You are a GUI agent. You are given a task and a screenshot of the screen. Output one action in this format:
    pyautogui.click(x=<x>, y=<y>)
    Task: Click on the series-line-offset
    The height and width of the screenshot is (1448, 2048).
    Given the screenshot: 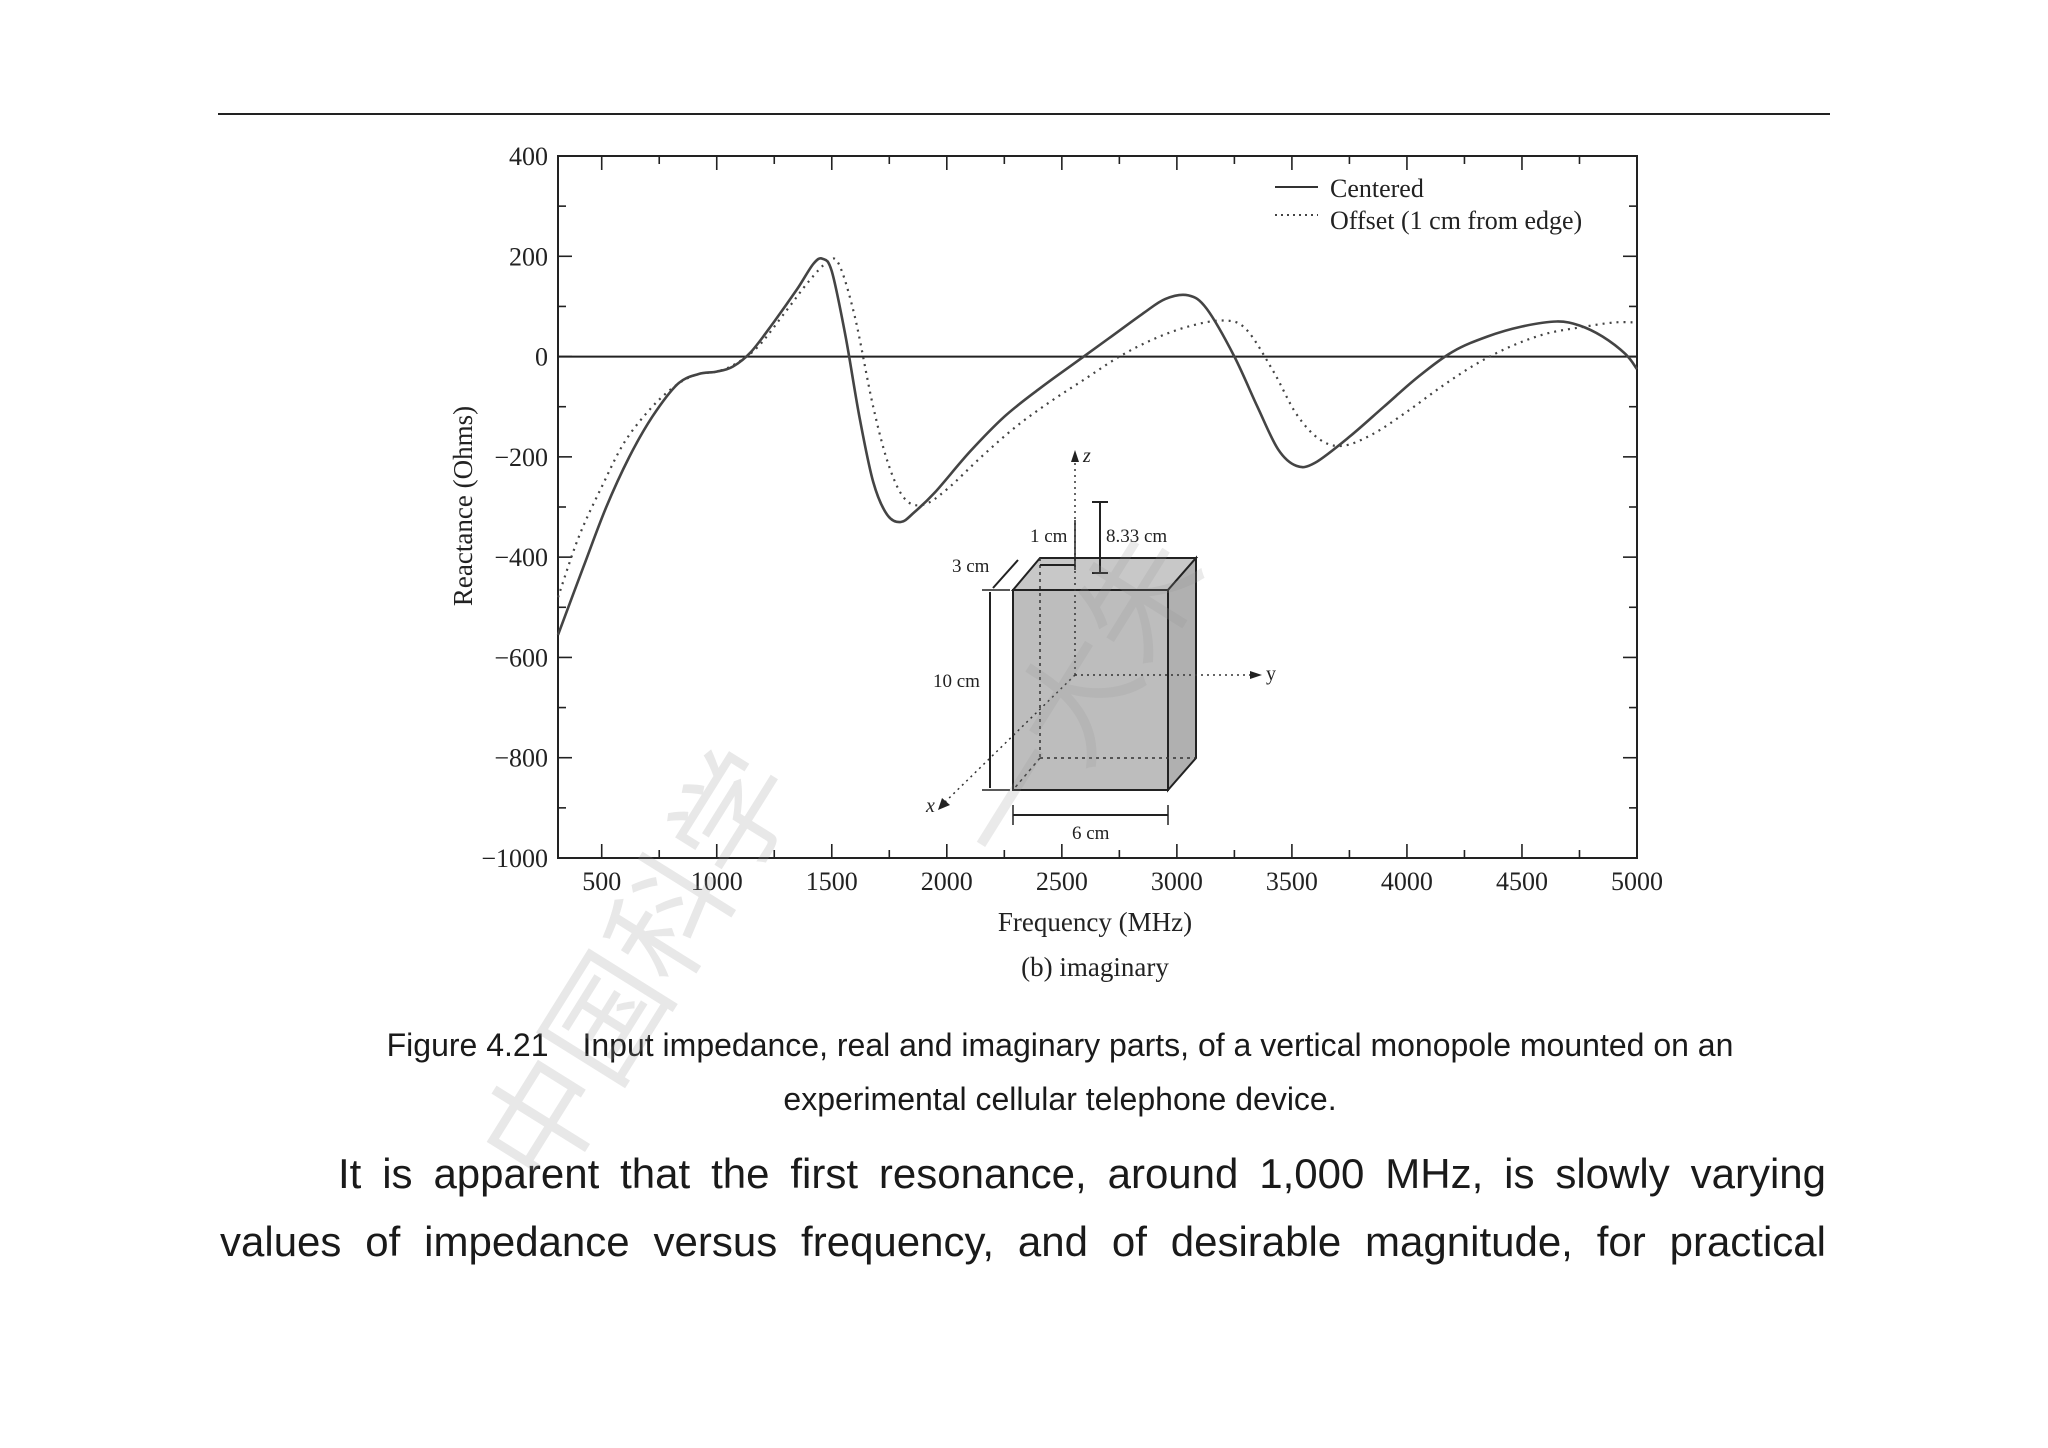 What is the action you would take?
    pyautogui.click(x=1097, y=427)
    